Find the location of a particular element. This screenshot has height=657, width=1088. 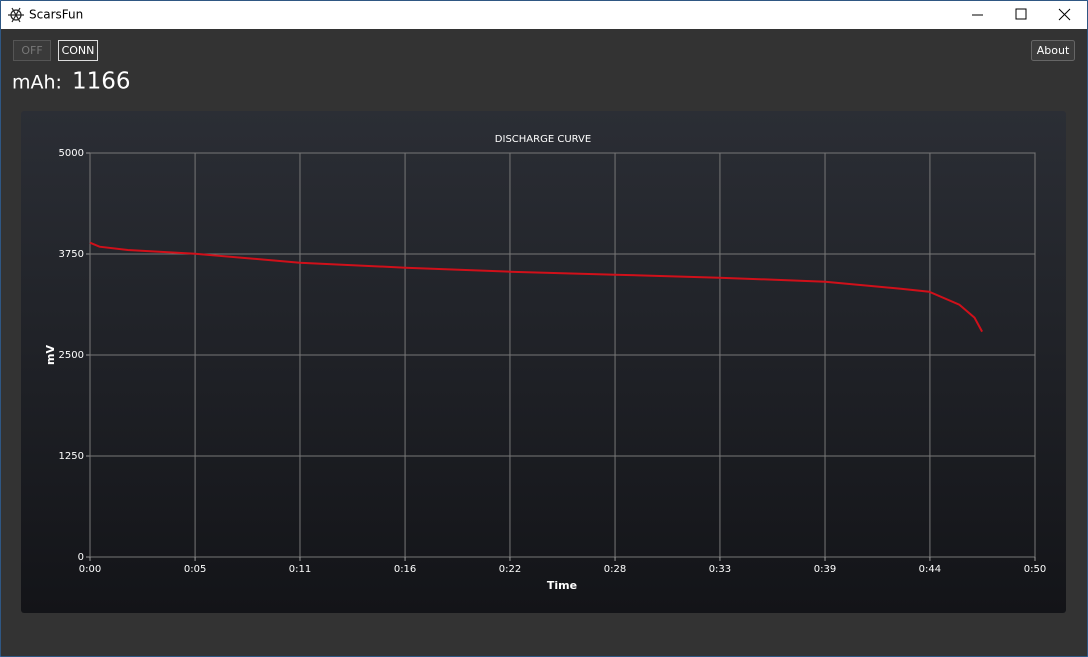

x-tick-label: 0:22 is located at coordinates (510, 569).